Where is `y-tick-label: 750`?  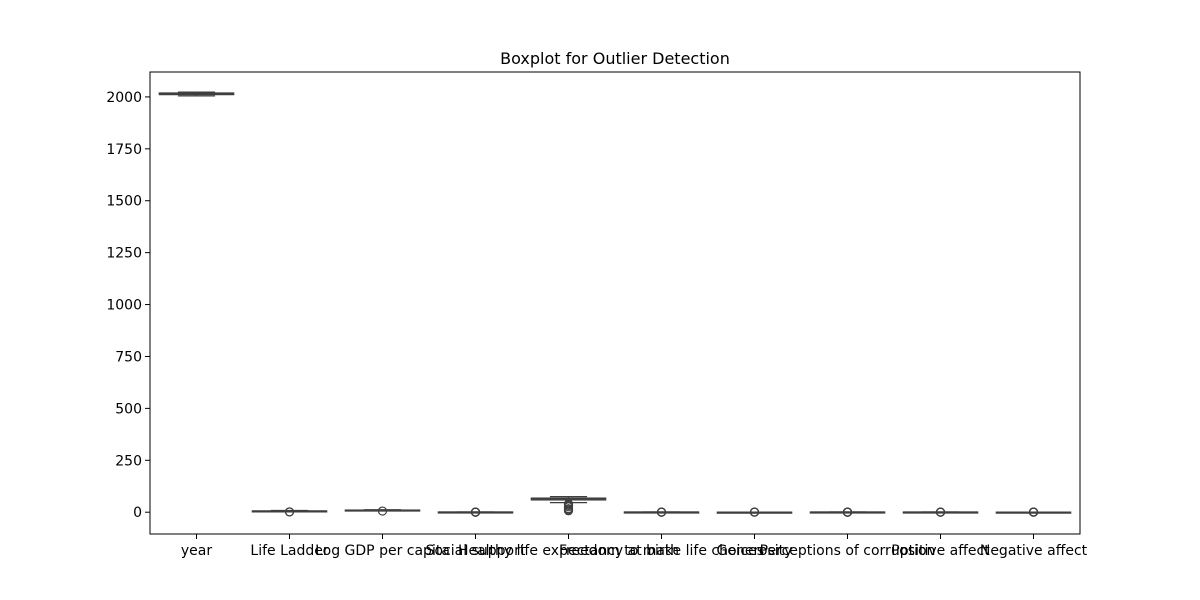 y-tick-label: 750 is located at coordinates (128, 357).